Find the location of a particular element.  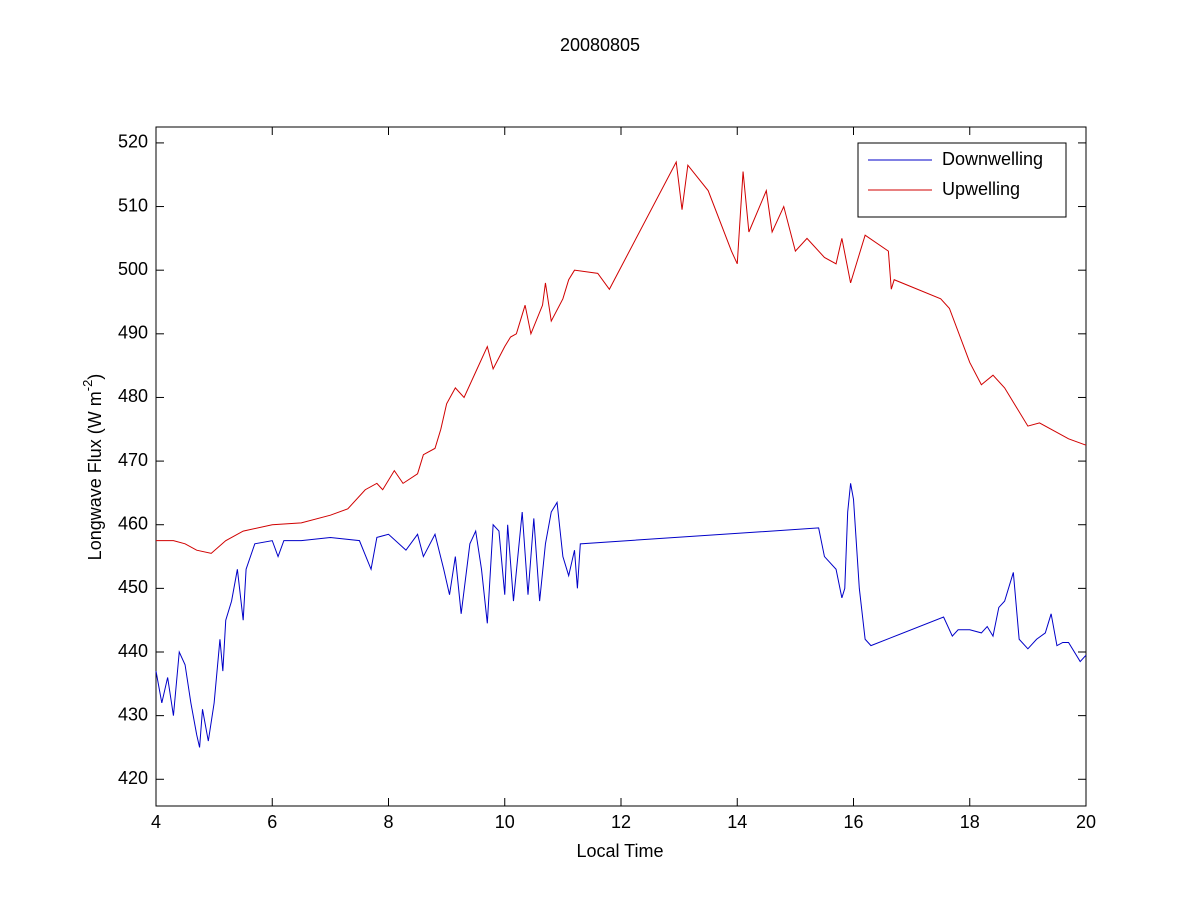

x-tick-label: 10 is located at coordinates (505, 822).